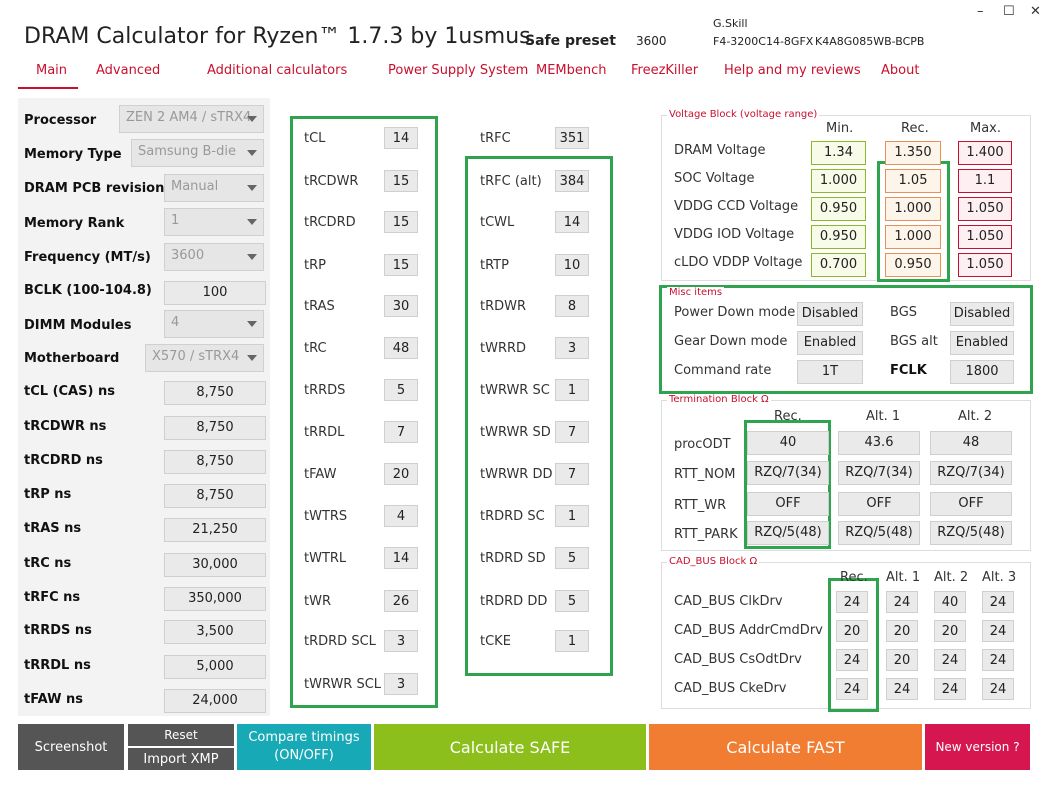  What do you see at coordinates (900, 70) in the screenshot?
I see `tab-about: About` at bounding box center [900, 70].